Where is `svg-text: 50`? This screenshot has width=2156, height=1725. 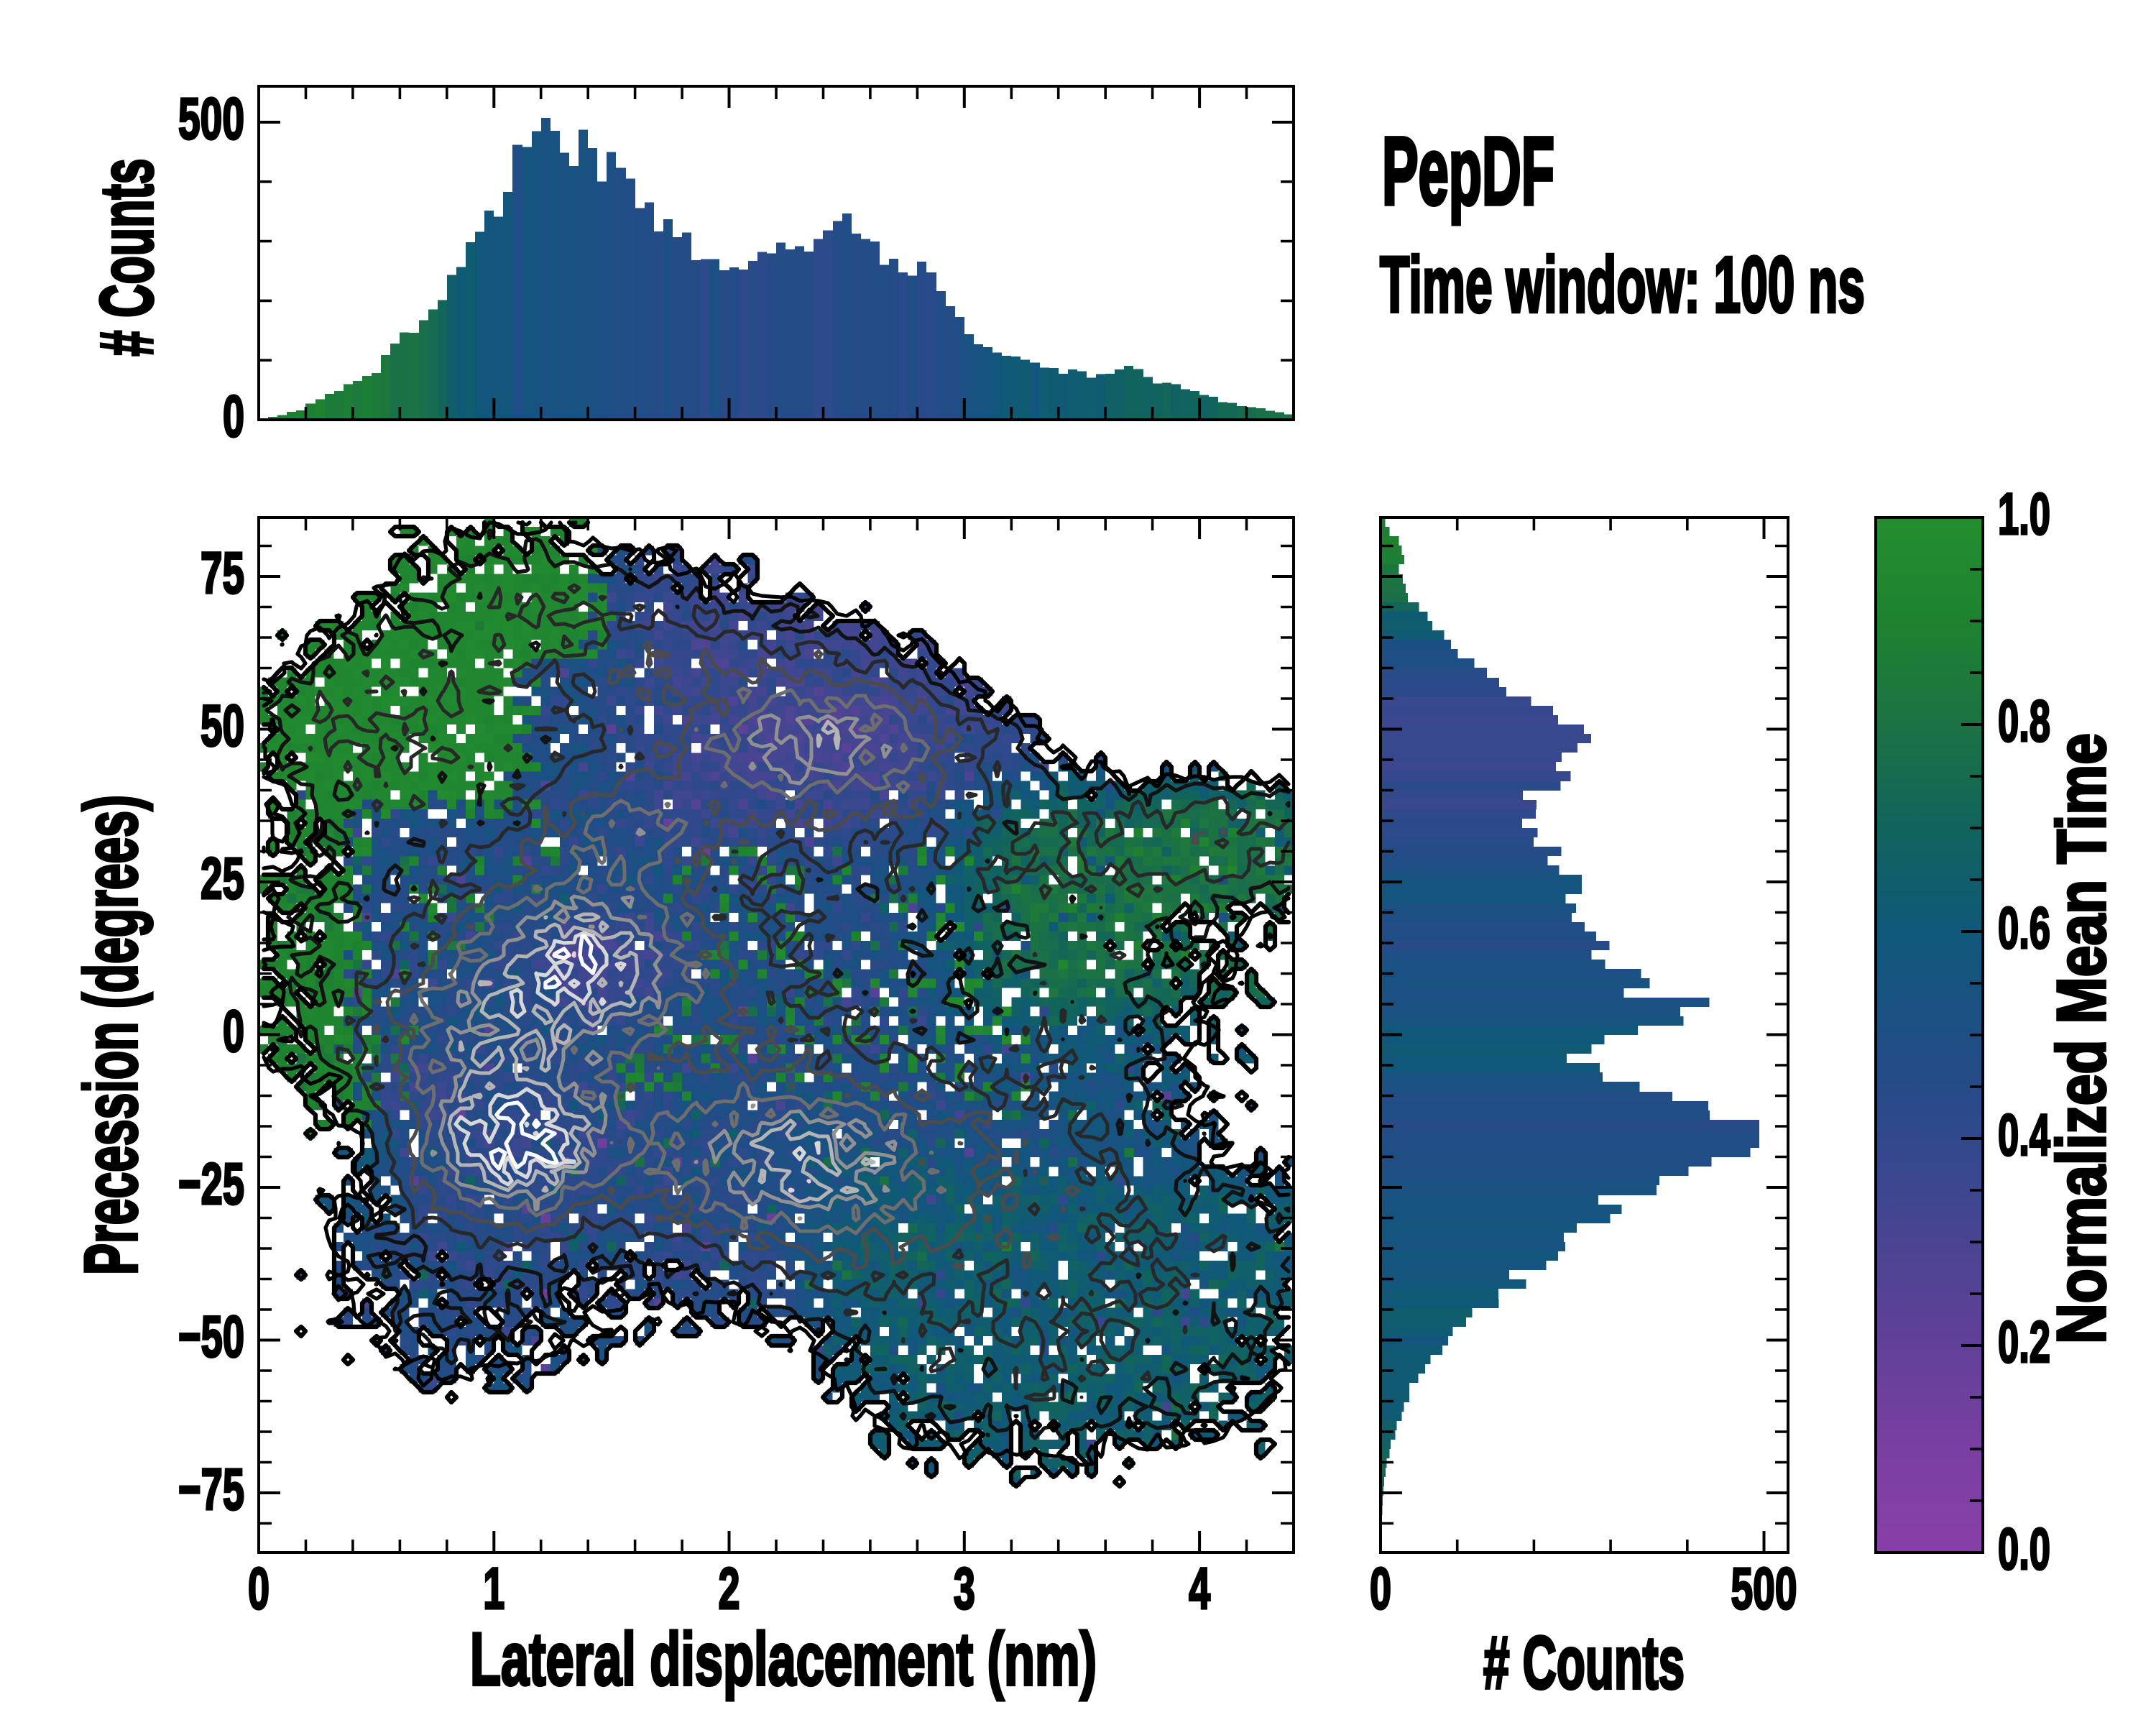
svg-text: 50 is located at coordinates (223, 726).